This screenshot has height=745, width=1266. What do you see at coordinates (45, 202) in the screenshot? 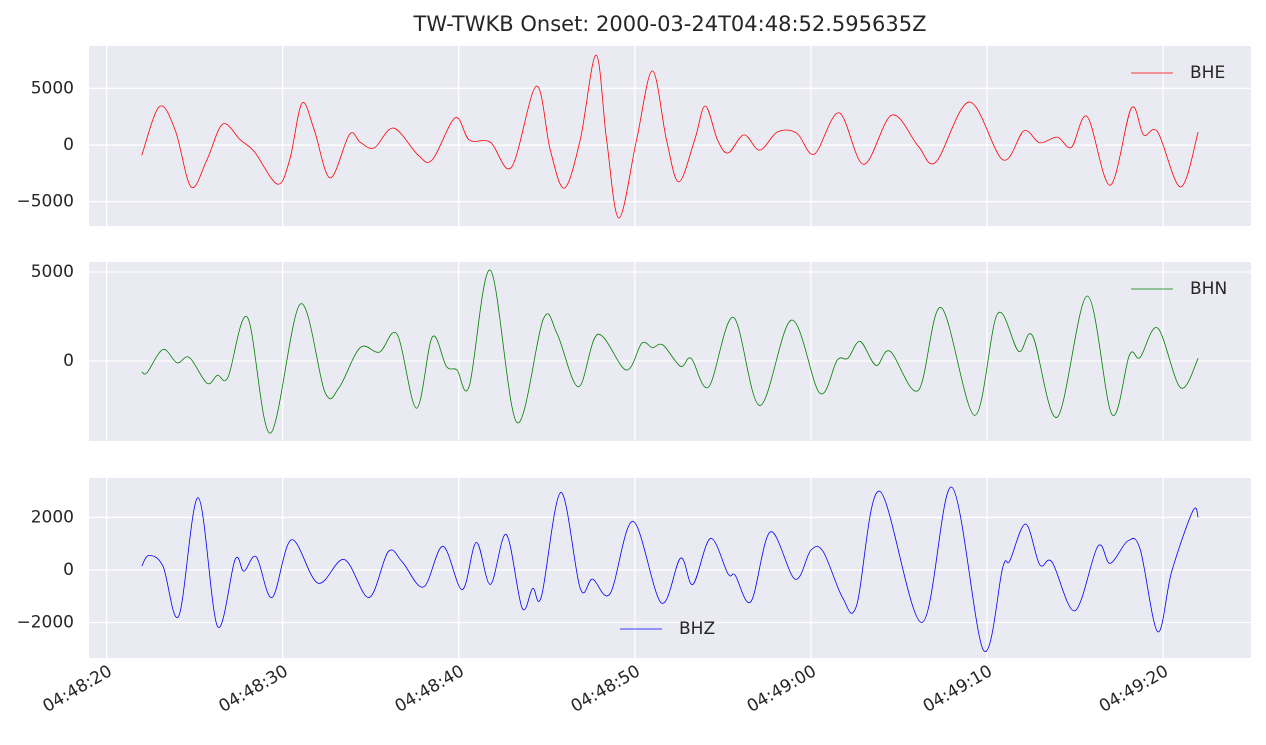
I see `y-tick-label: −5000` at bounding box center [45, 202].